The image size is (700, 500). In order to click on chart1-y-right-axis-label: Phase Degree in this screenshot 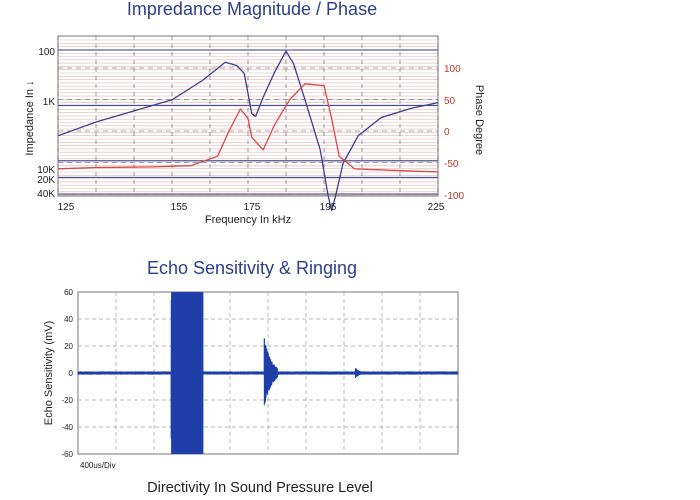, I will do `click(479, 120)`.